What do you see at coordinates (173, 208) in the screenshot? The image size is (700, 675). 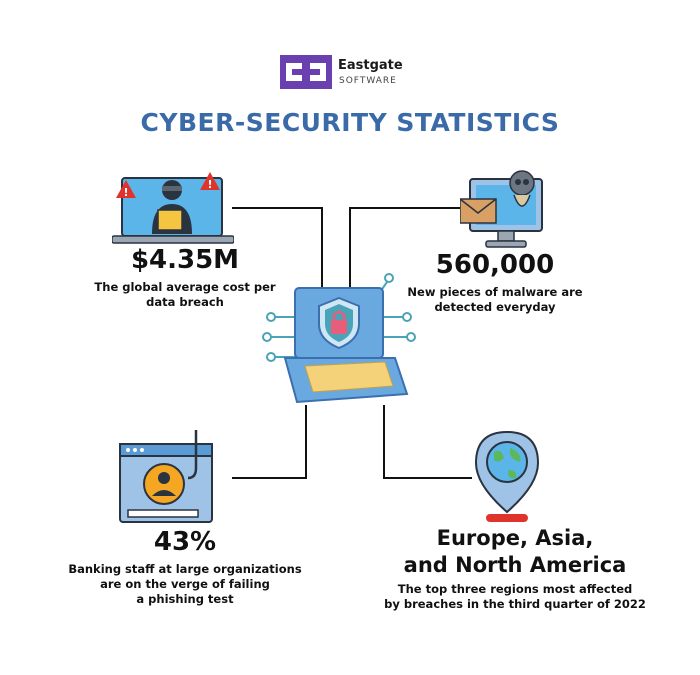 I see `hacker-laptop-icon: ! !` at bounding box center [173, 208].